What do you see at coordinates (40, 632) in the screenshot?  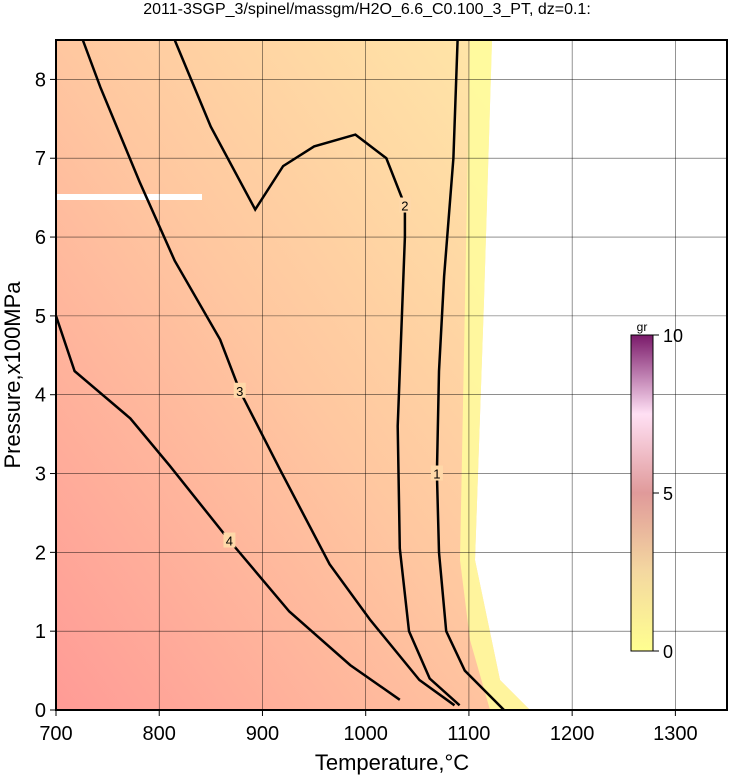 I see `y-tick-label: 1` at bounding box center [40, 632].